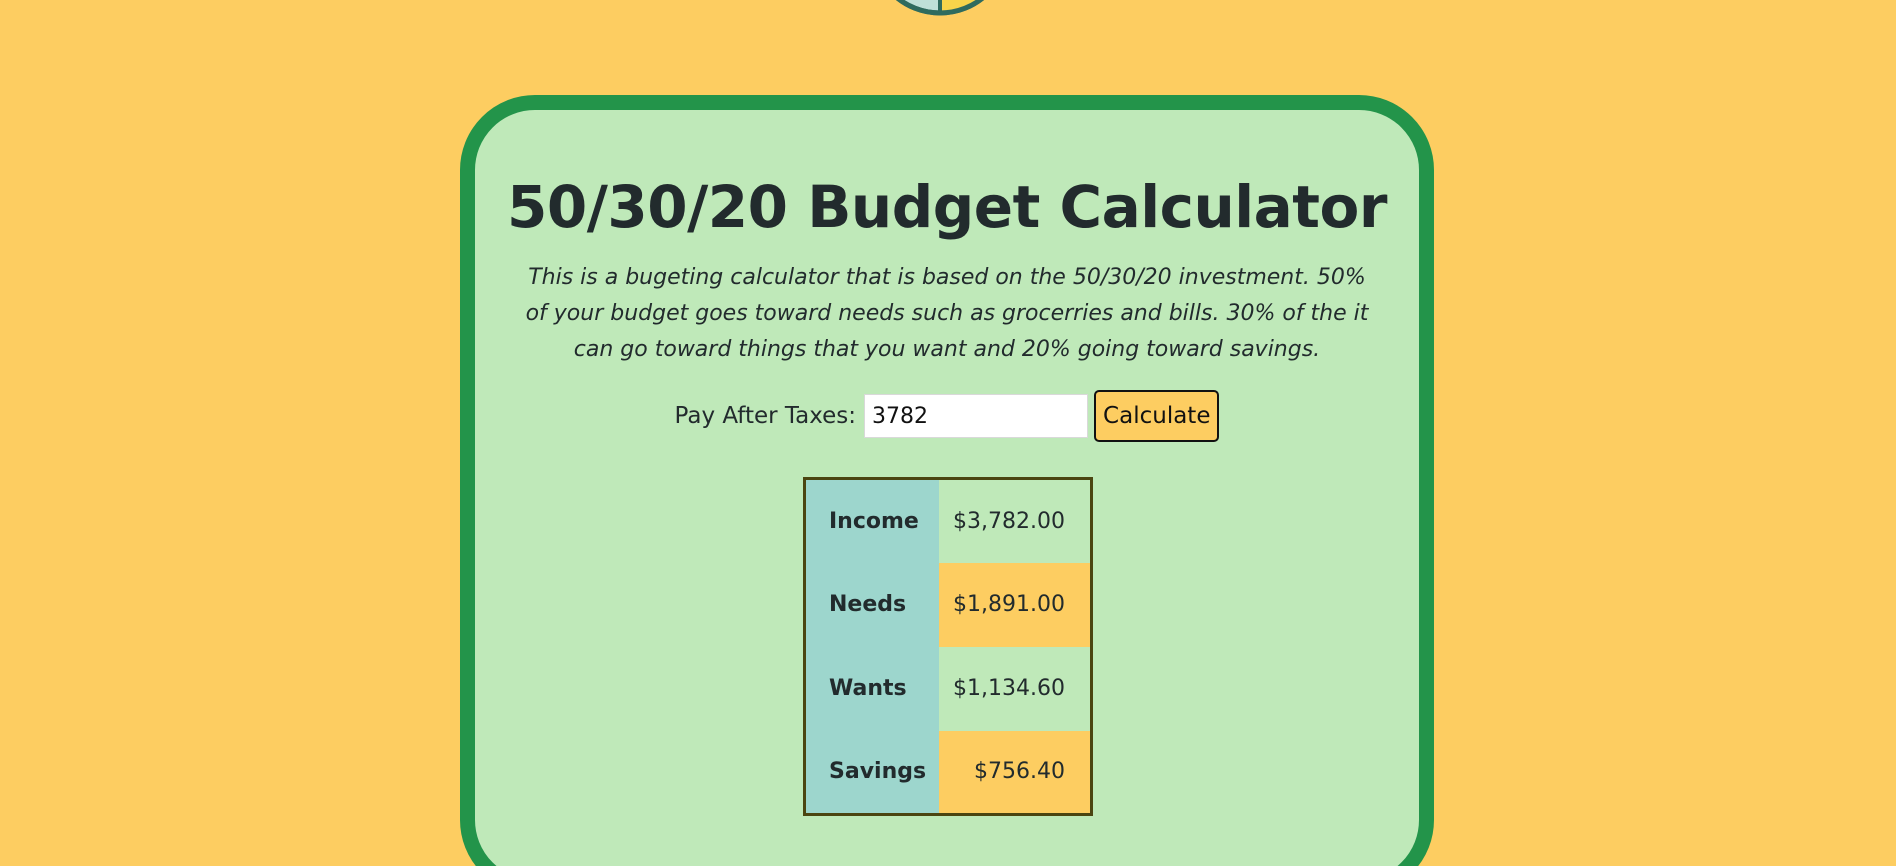  What do you see at coordinates (1015, 520) in the screenshot?
I see `row-value-income: $3,782.00` at bounding box center [1015, 520].